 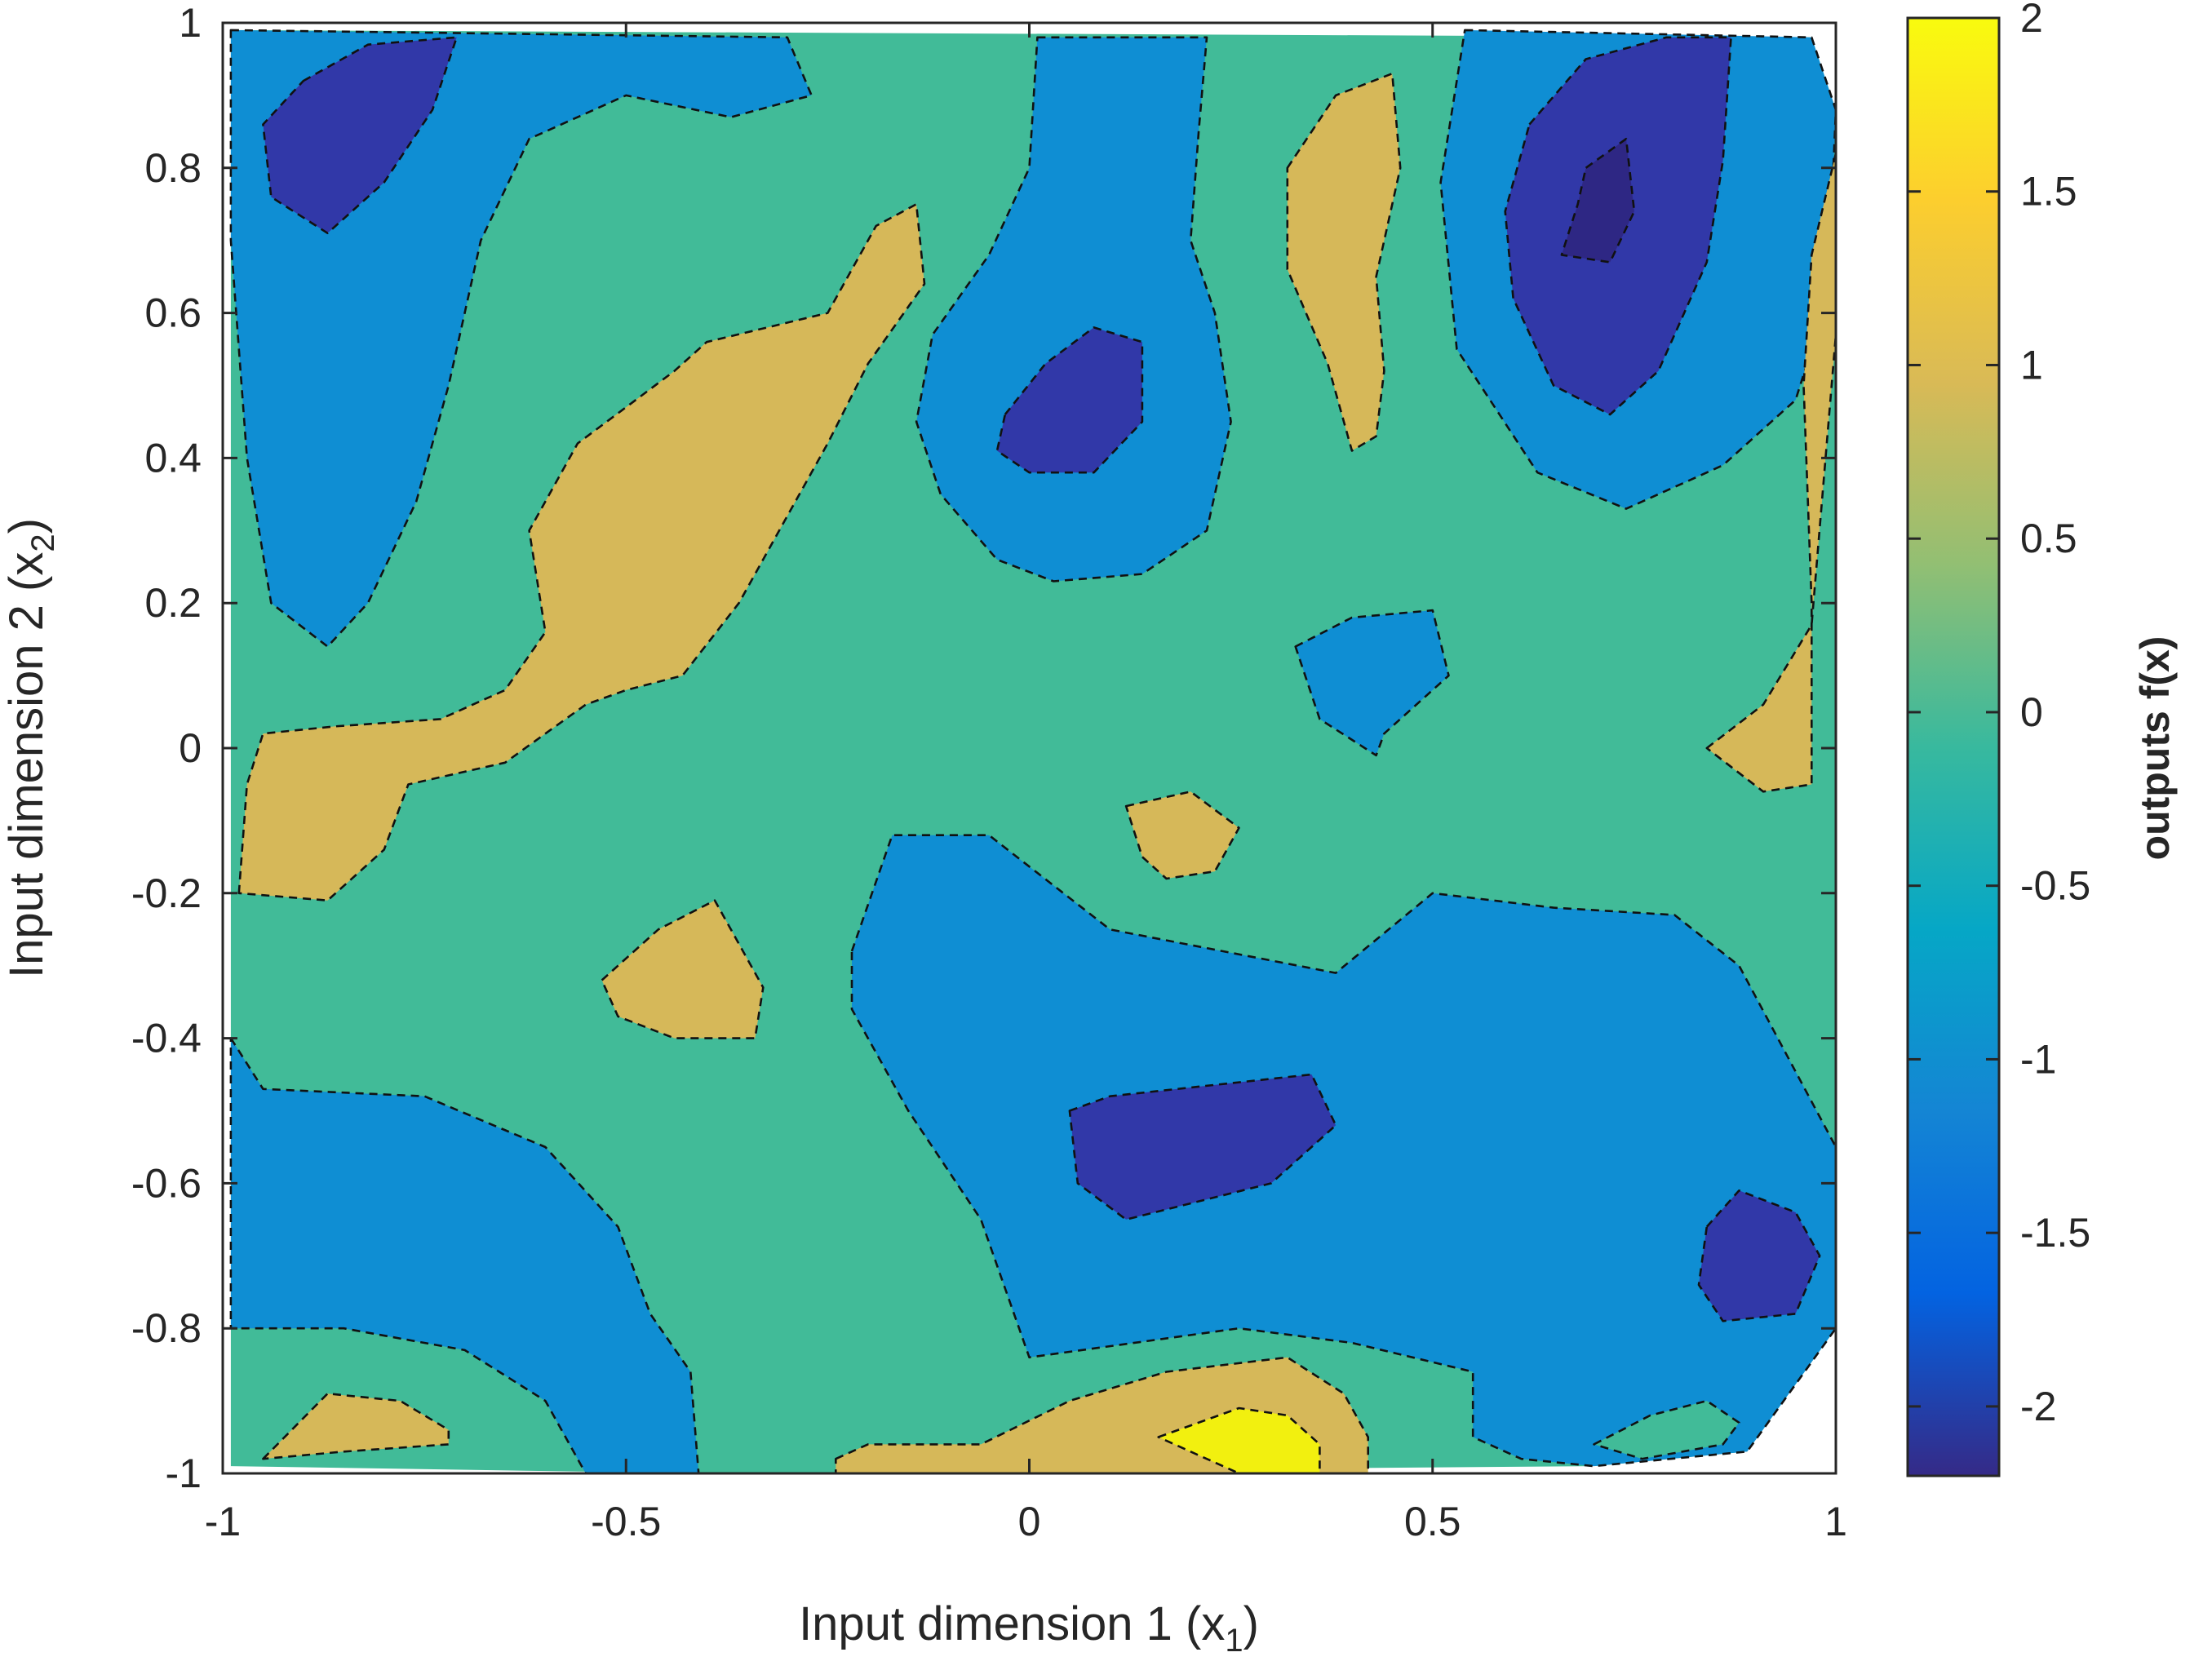 I want to click on colorbar-label: outputs f(x), so click(x=2155, y=749).